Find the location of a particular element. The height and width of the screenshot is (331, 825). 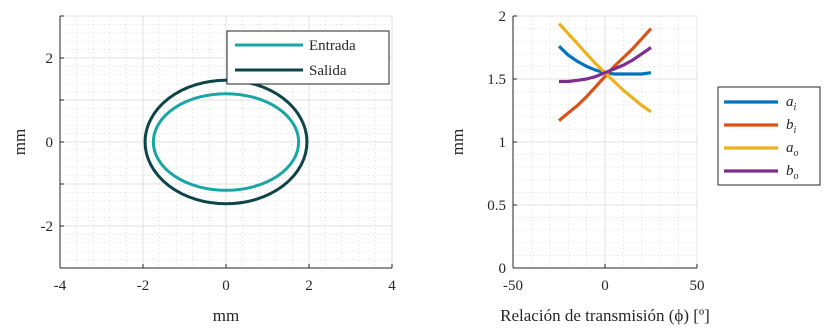

y-tick-label: 1 is located at coordinates (503, 143).